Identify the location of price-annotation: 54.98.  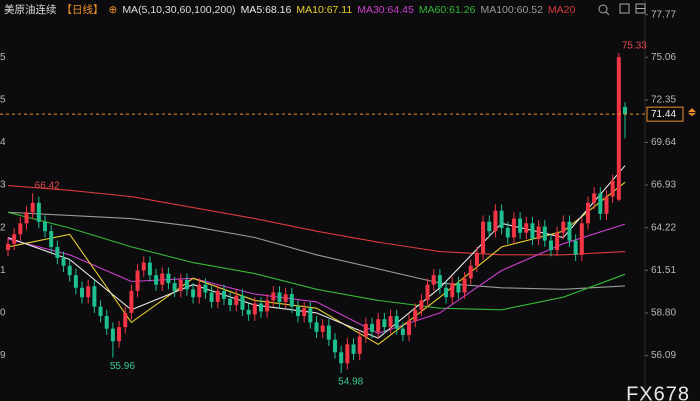
(350, 382).